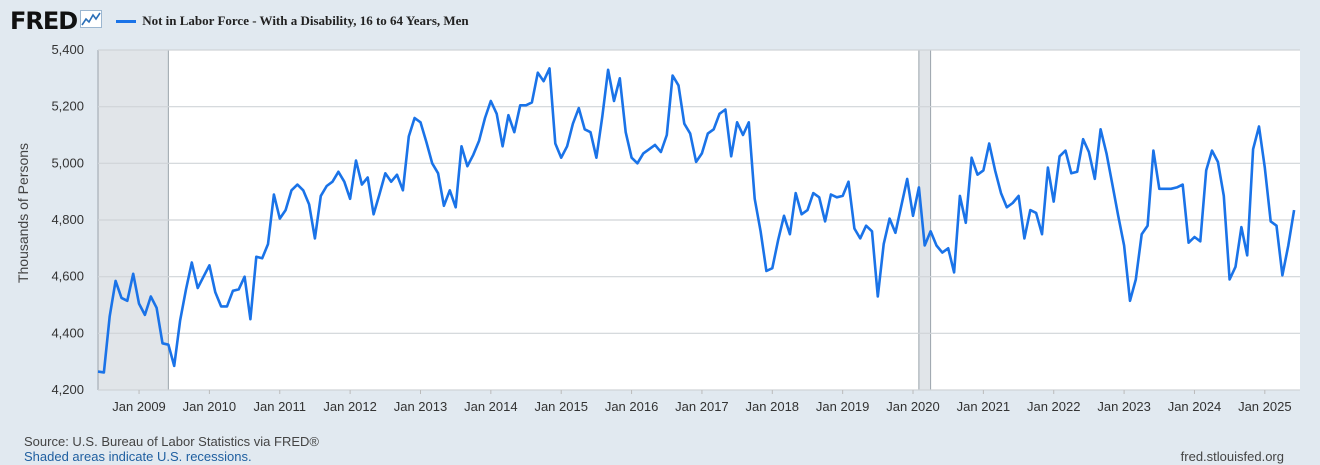  What do you see at coordinates (126, 21) in the screenshot?
I see `legend-swatch` at bounding box center [126, 21].